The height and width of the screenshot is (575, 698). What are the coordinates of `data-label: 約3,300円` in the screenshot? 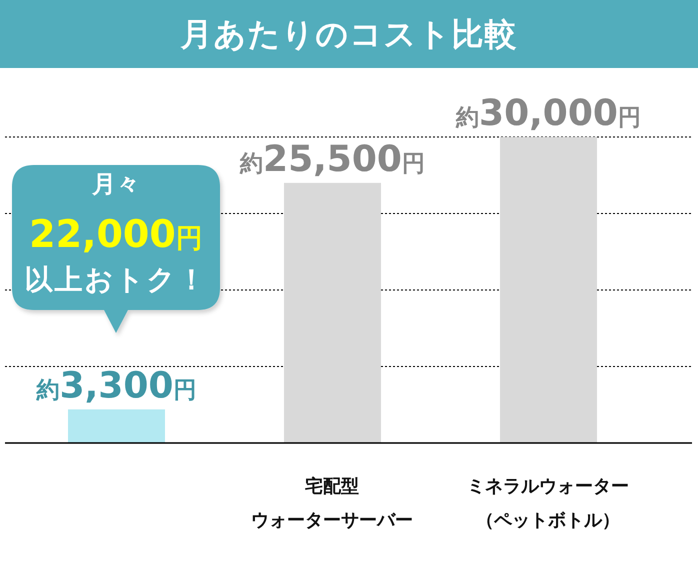 It's located at (116, 385).